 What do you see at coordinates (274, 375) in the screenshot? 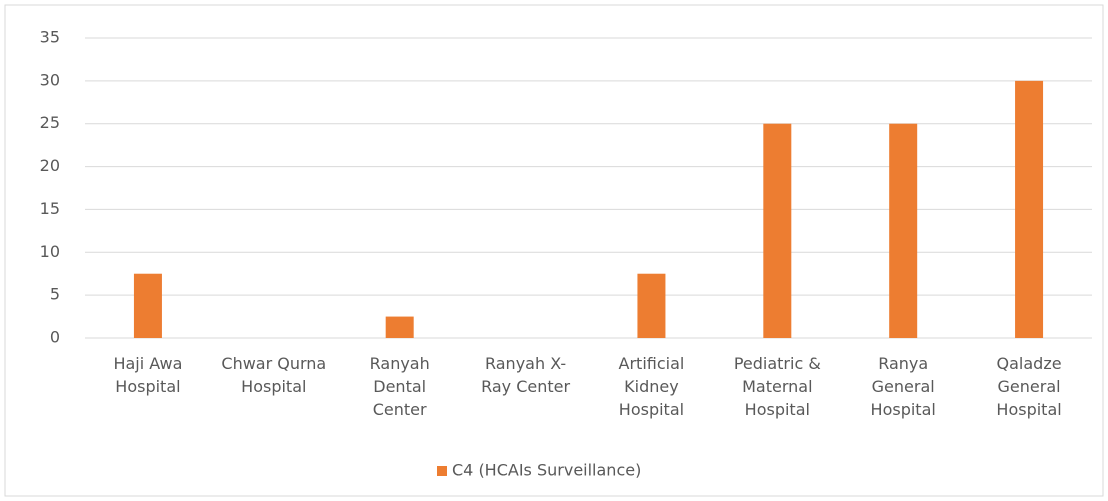
I see `x-tick-label: Chwar Qurna Hospital` at bounding box center [274, 375].